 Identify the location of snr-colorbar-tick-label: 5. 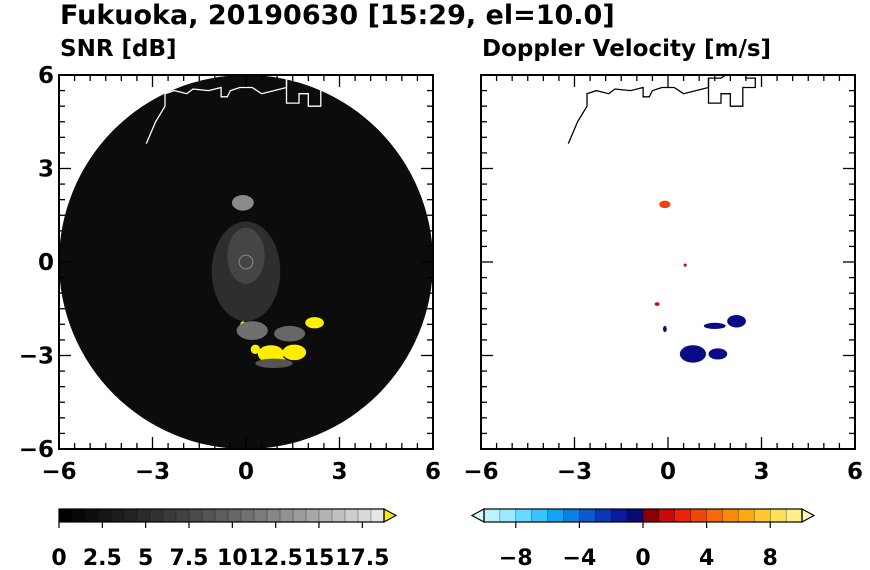
(145, 558).